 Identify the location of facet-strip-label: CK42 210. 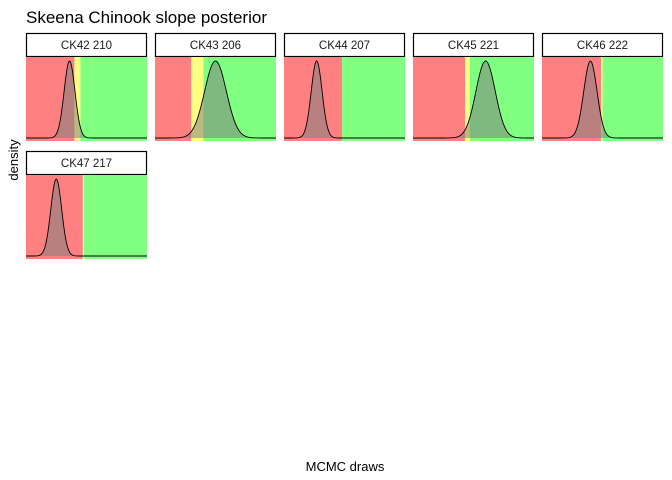
(86, 46).